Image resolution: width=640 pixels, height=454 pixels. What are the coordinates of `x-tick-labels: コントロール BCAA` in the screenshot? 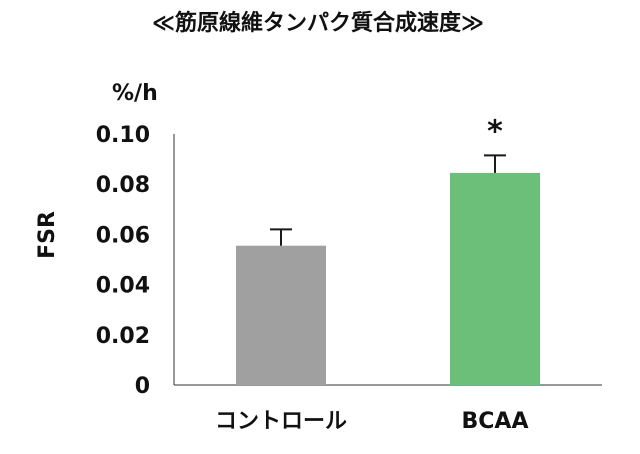 It's located at (371, 421).